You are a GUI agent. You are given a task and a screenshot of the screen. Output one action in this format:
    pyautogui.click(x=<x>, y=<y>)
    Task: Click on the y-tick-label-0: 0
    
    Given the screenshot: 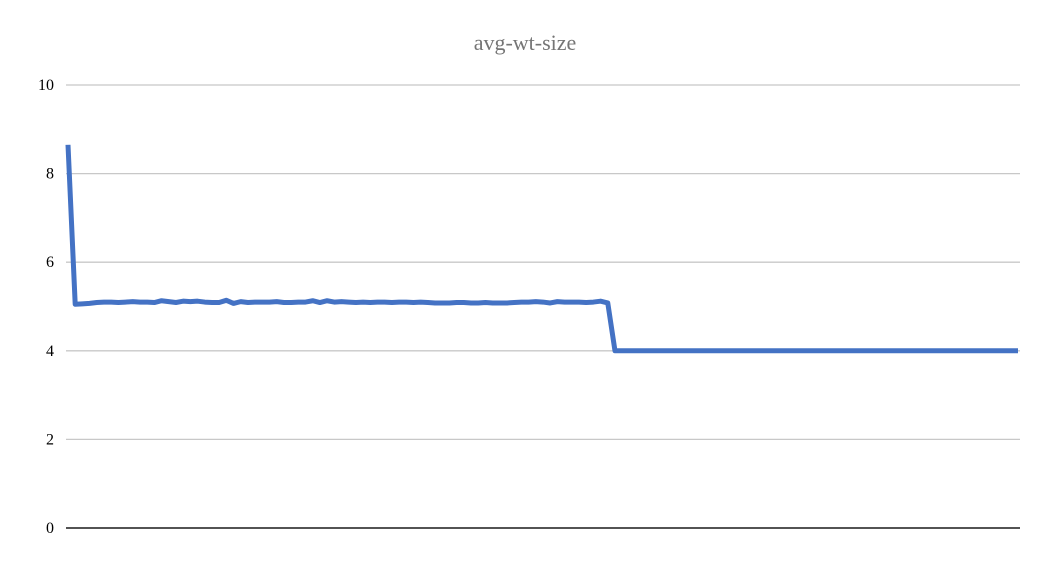 What is the action you would take?
    pyautogui.click(x=50, y=528)
    